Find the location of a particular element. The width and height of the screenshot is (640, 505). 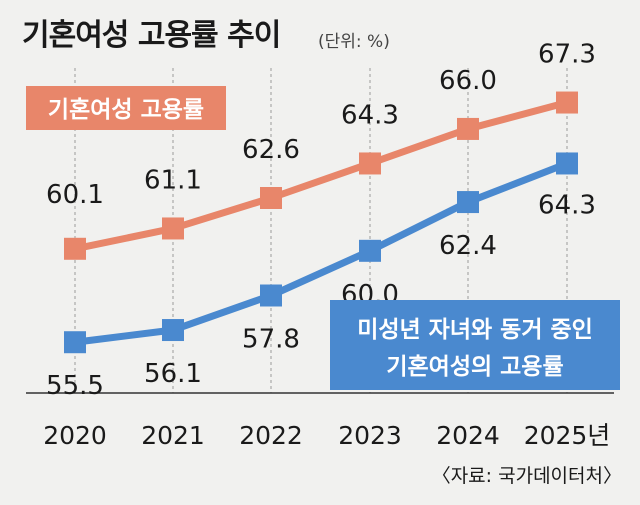

data-label: 57.8 is located at coordinates (271, 340).